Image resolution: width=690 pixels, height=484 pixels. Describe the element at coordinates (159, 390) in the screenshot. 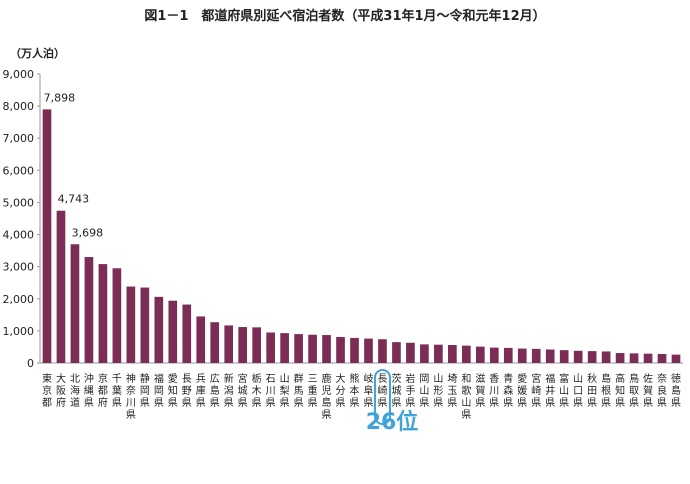

I see `x-tick-label: 福岡県` at that location.